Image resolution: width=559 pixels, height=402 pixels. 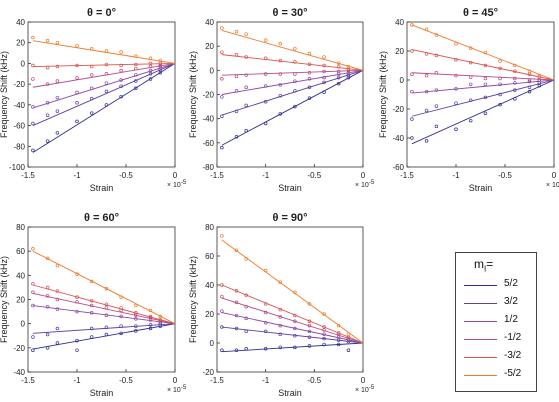 I want to click on x-tick-label: 0, so click(x=363, y=380).